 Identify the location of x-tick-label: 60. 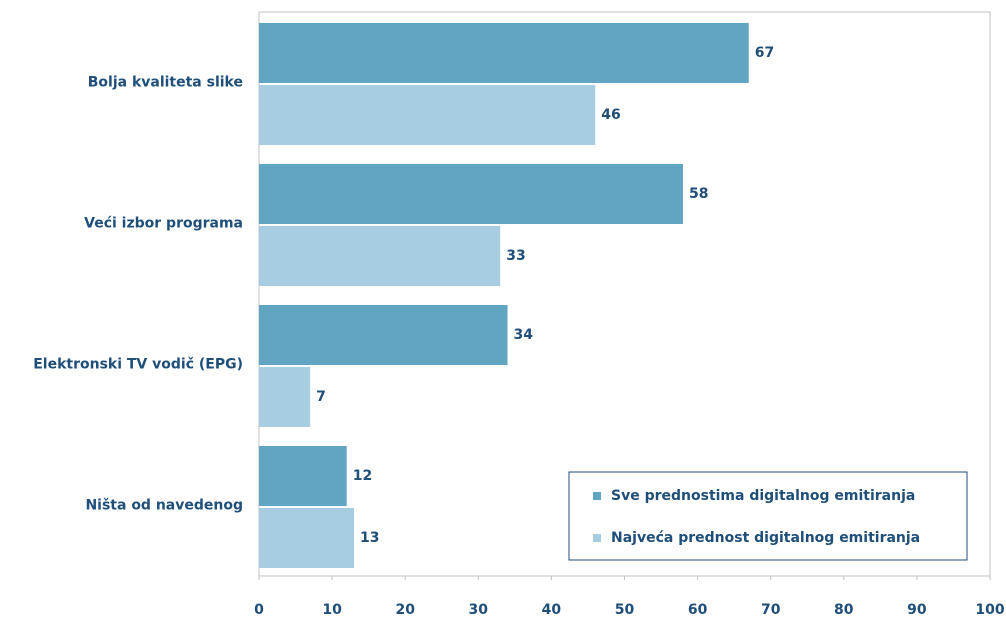
(698, 610).